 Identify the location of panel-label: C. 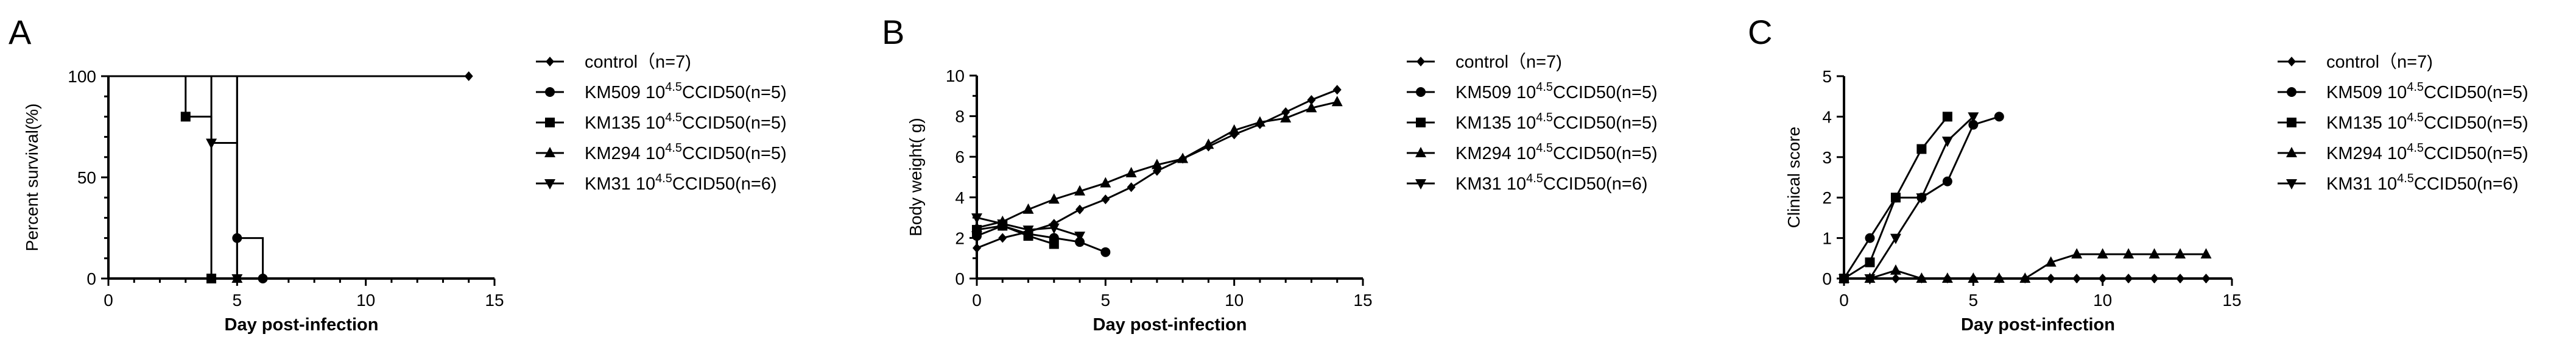
(1760, 32).